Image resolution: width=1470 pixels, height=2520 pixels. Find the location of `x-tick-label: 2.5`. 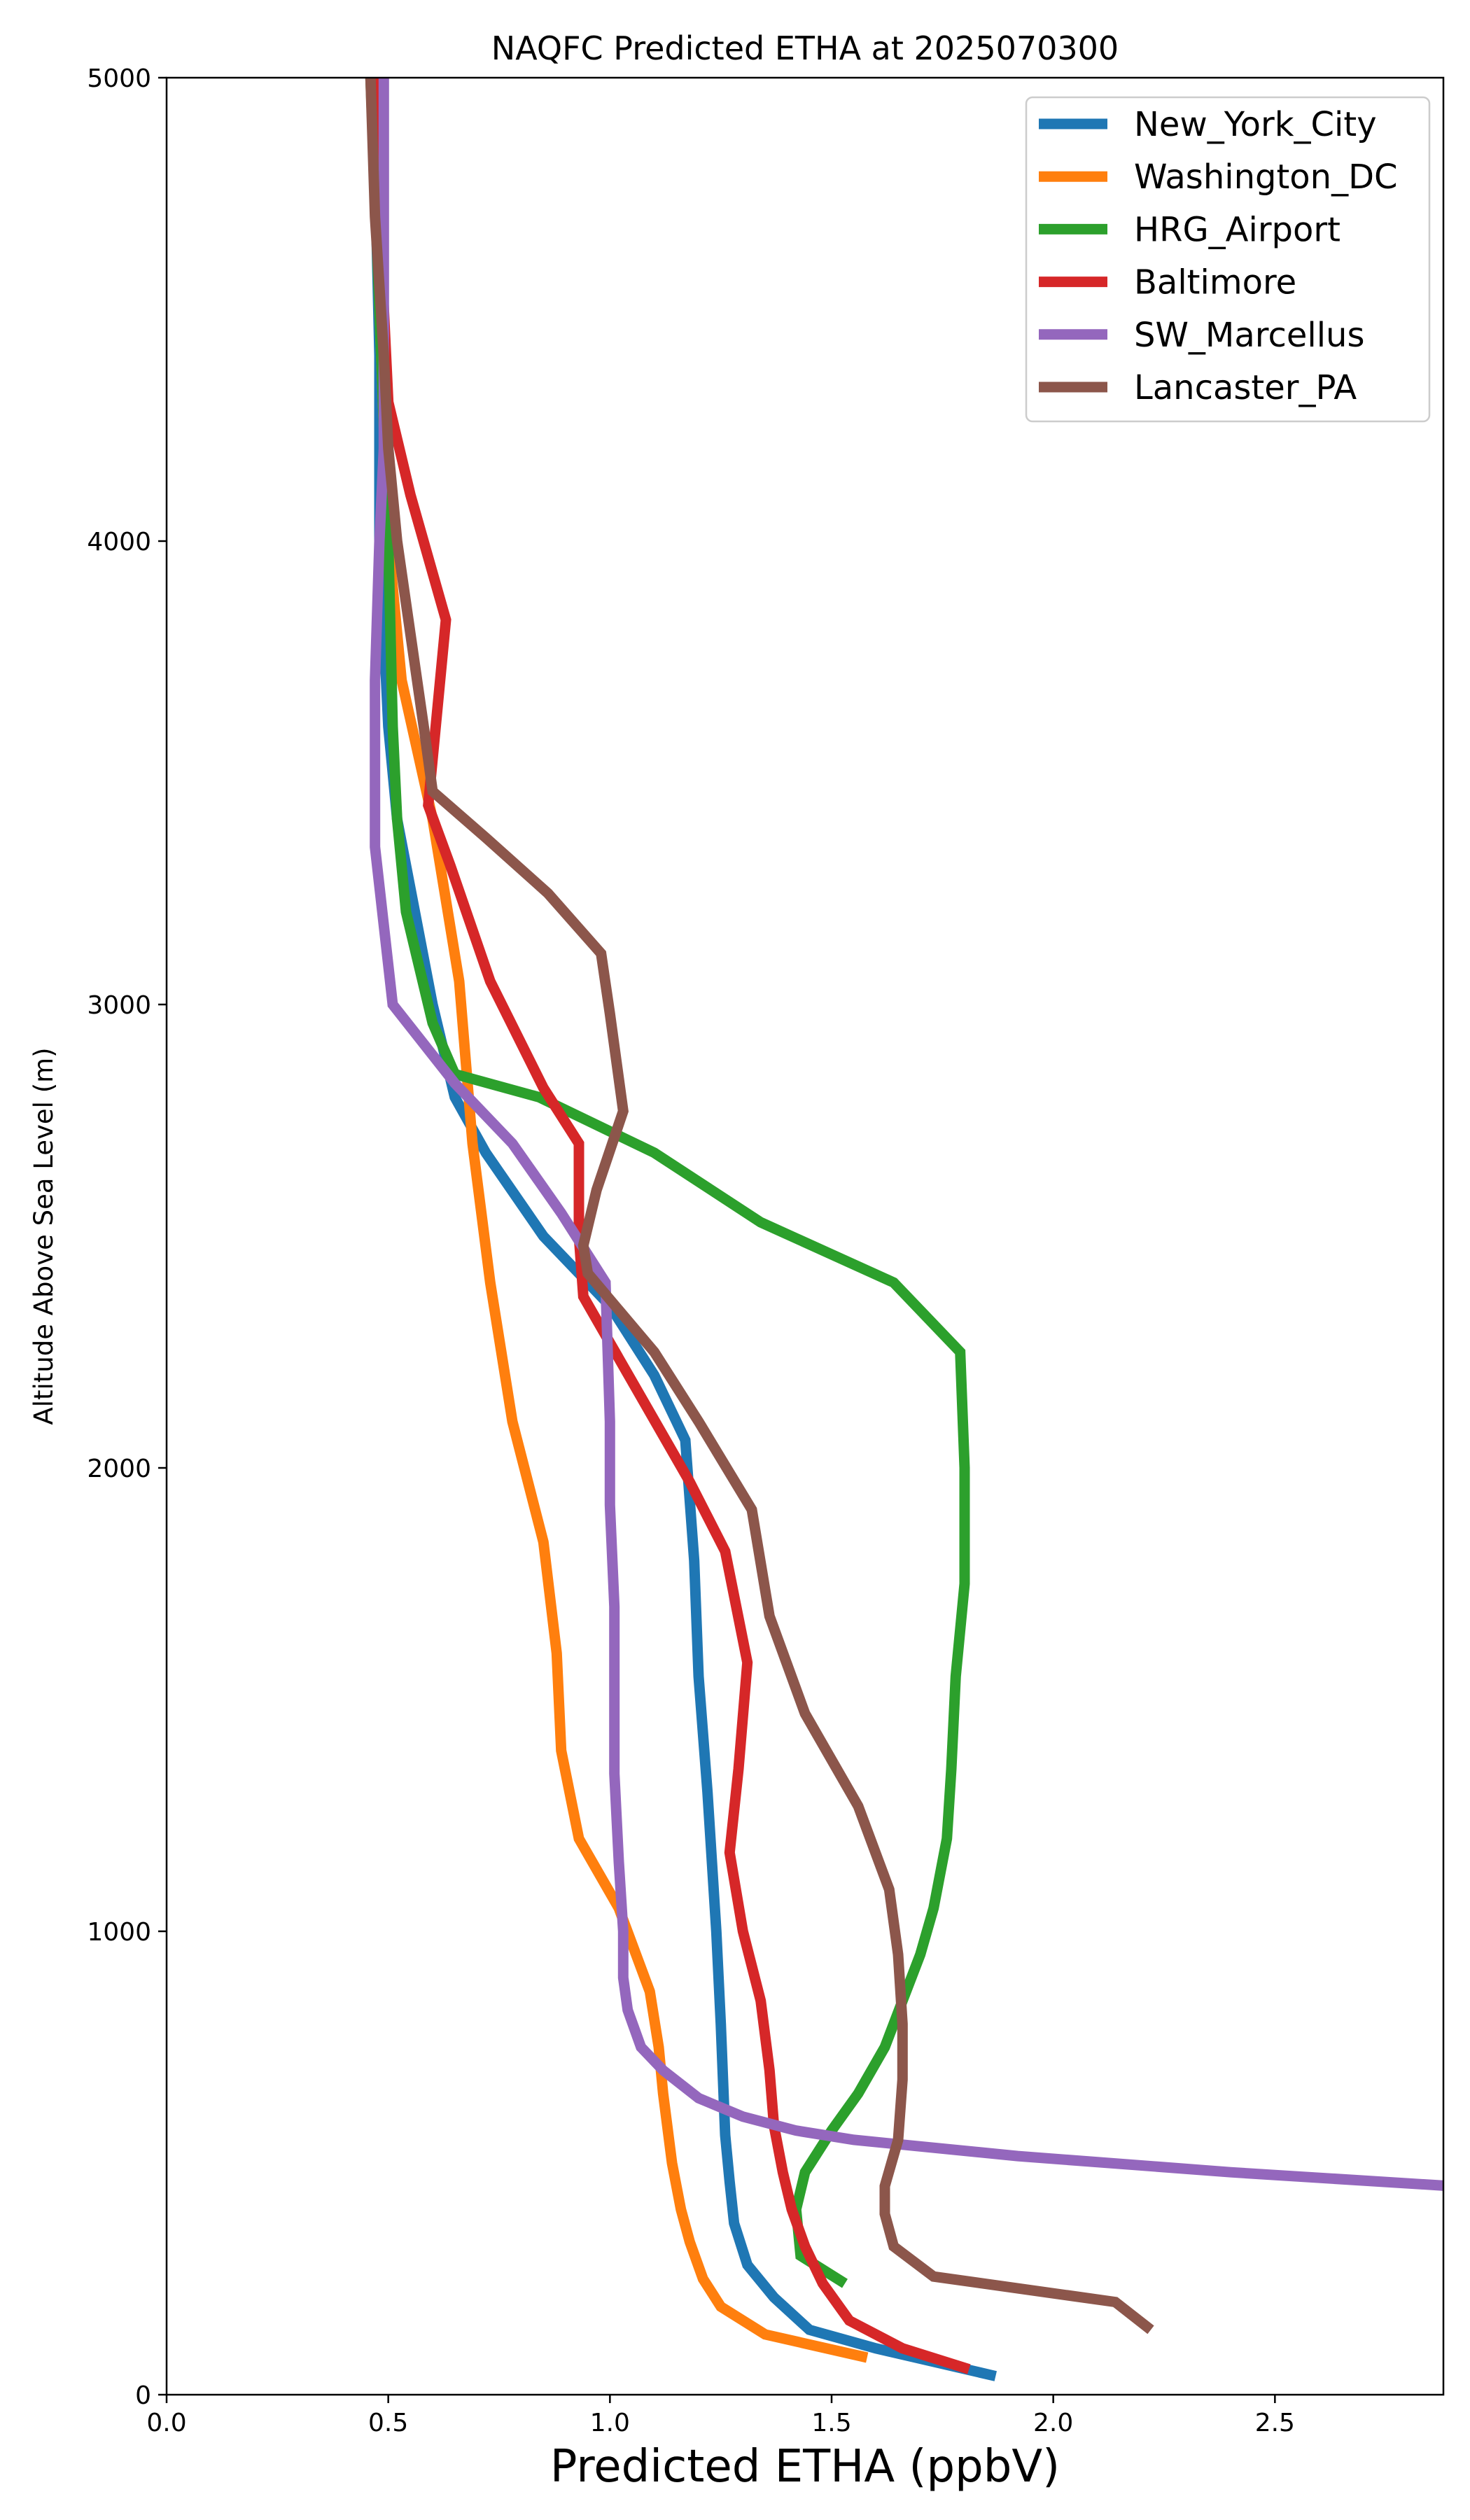

x-tick-label: 2.5 is located at coordinates (1275, 2423).